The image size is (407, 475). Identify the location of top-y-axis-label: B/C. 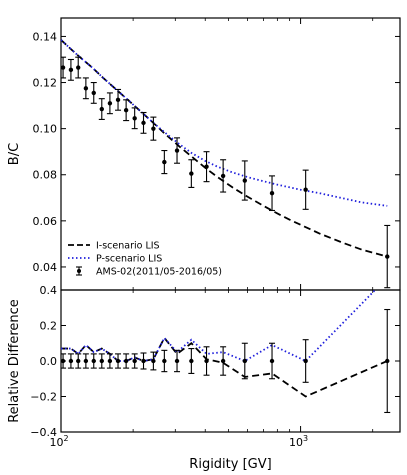
(14, 154).